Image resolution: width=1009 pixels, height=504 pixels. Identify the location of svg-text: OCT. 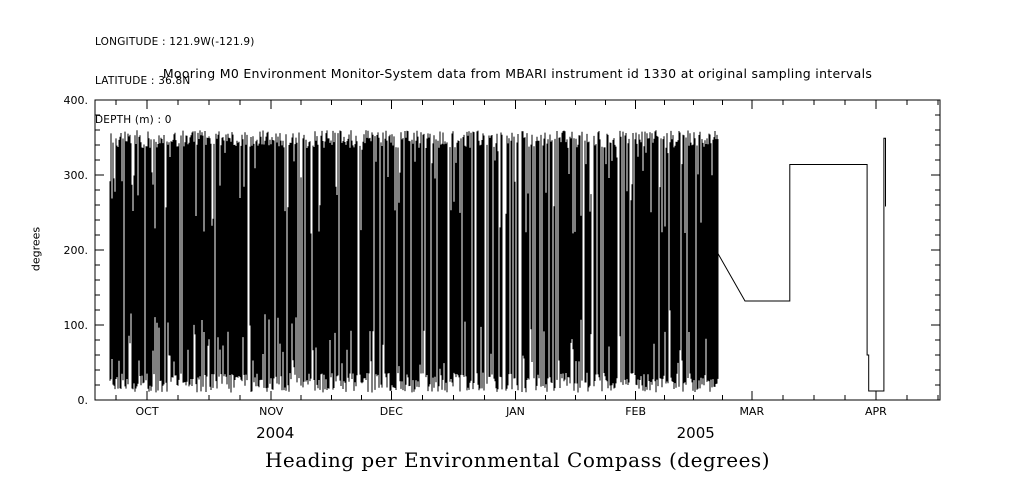
(147, 411).